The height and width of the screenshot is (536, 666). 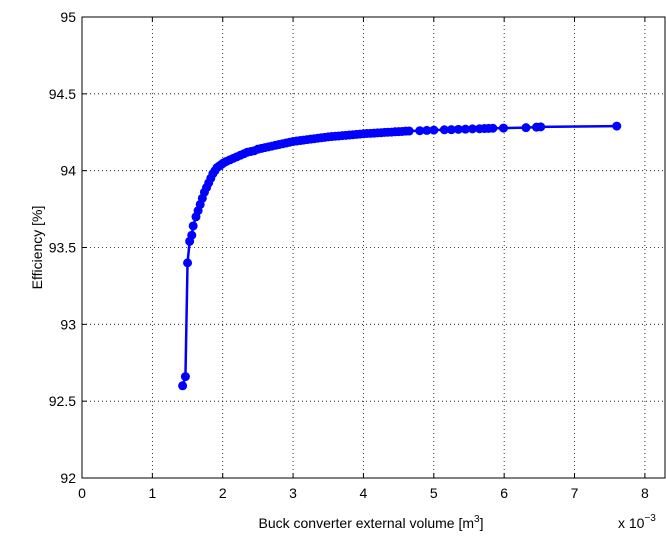 What do you see at coordinates (62, 401) in the screenshot?
I see `y-tick-label-1: 92.5` at bounding box center [62, 401].